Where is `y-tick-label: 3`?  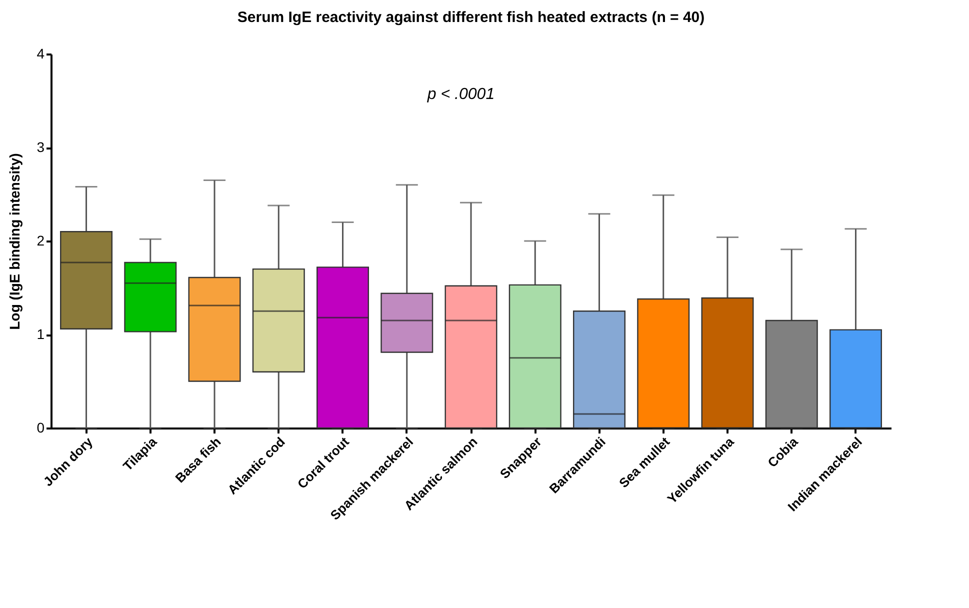
y-tick-label: 3 is located at coordinates (40, 147).